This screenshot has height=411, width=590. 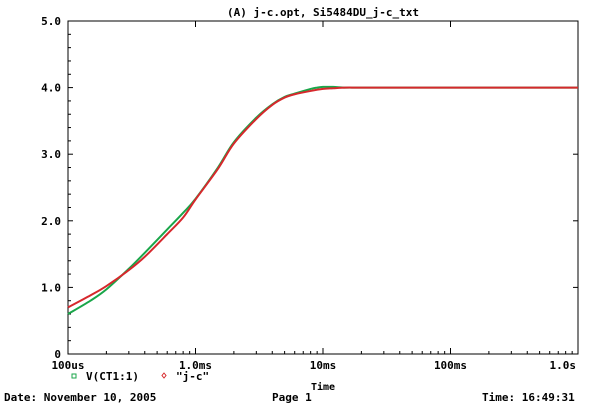 I want to click on footer-page: Page 1, so click(x=292, y=397).